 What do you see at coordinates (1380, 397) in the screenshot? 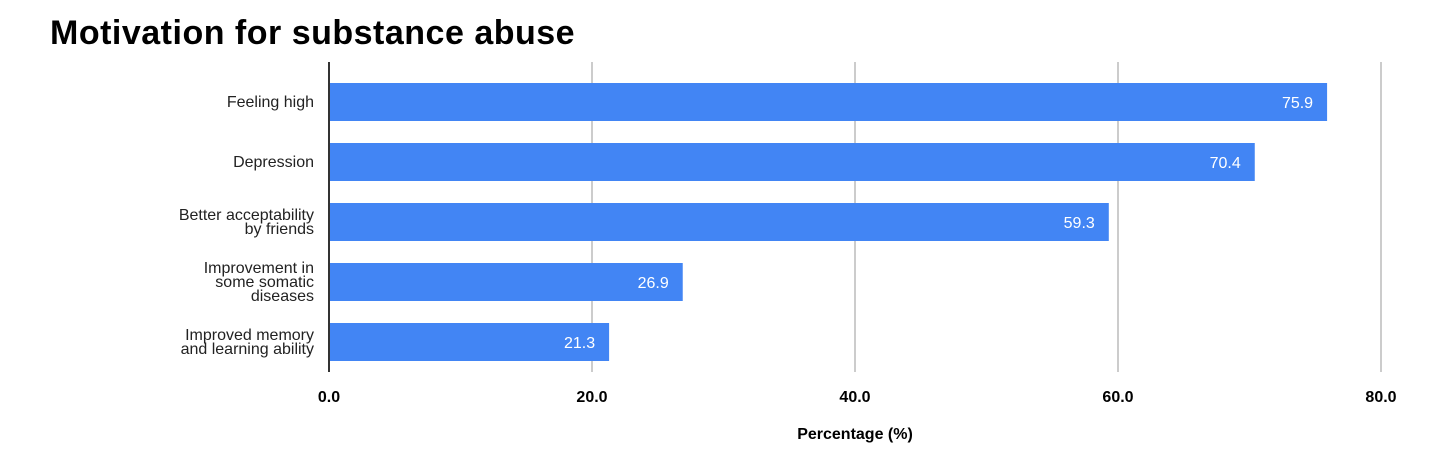
I see `x-tick-label: 80.0` at bounding box center [1380, 397].